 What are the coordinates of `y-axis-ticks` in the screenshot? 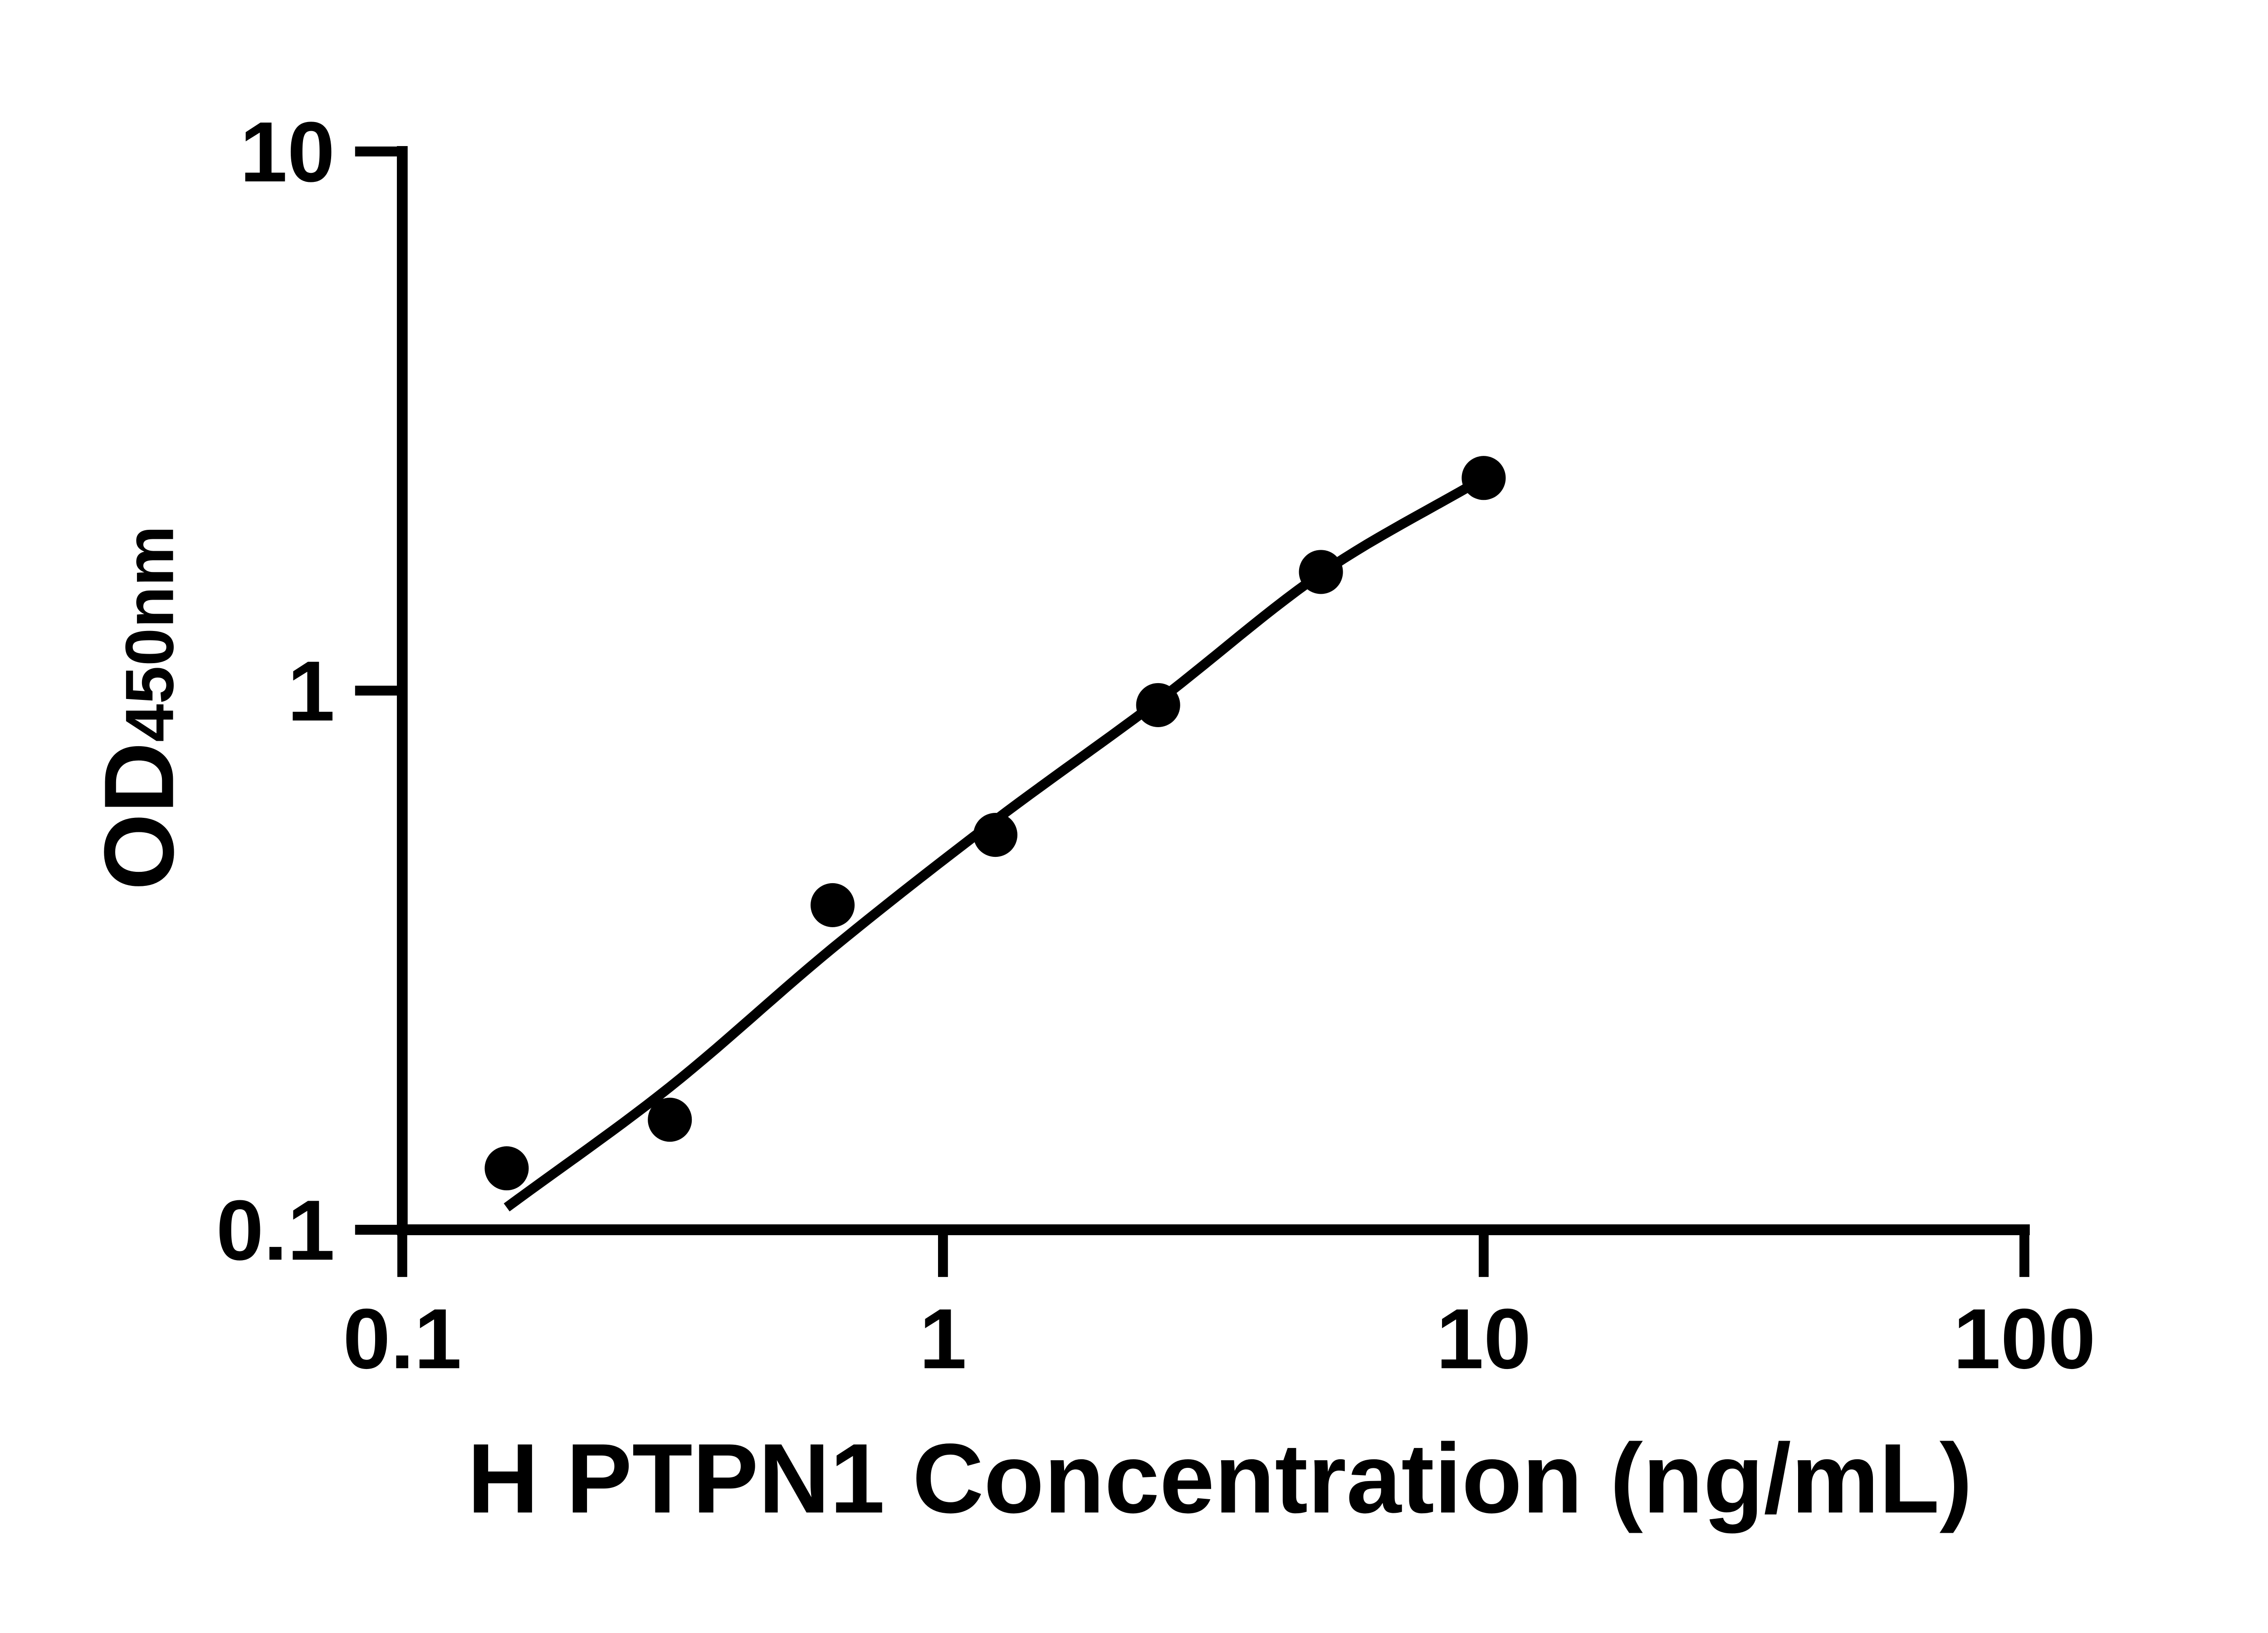 It's located at (379, 691).